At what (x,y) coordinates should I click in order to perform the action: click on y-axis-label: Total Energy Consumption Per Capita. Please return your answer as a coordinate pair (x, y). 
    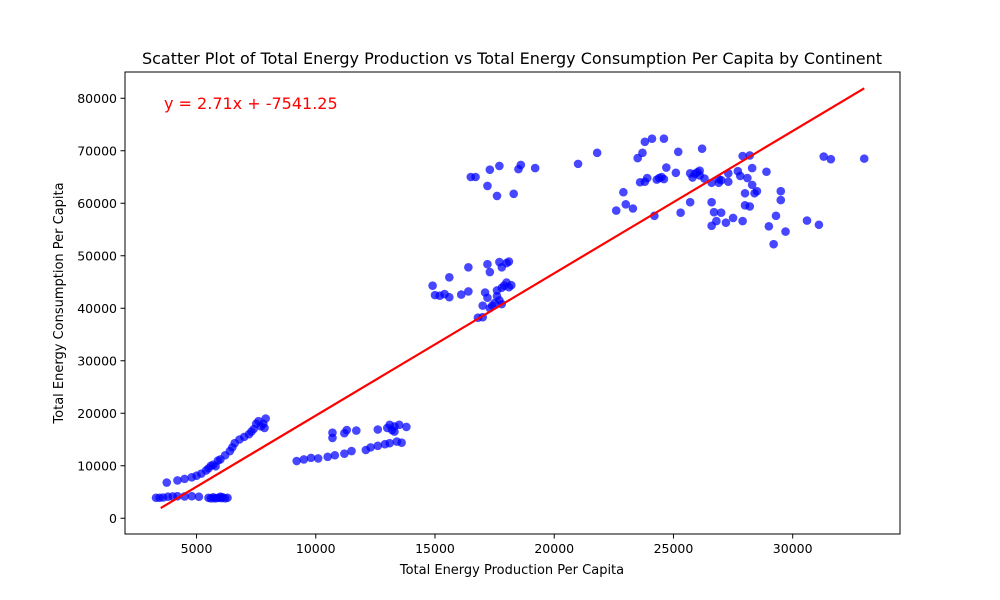
    Looking at the image, I should click on (59, 303).